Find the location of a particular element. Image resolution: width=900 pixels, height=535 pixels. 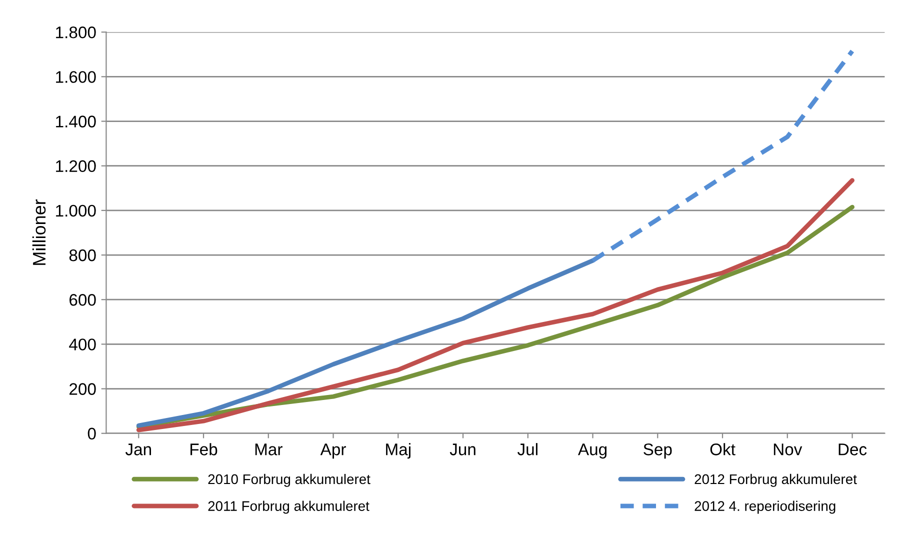

x-tick-label: Feb is located at coordinates (204, 449).